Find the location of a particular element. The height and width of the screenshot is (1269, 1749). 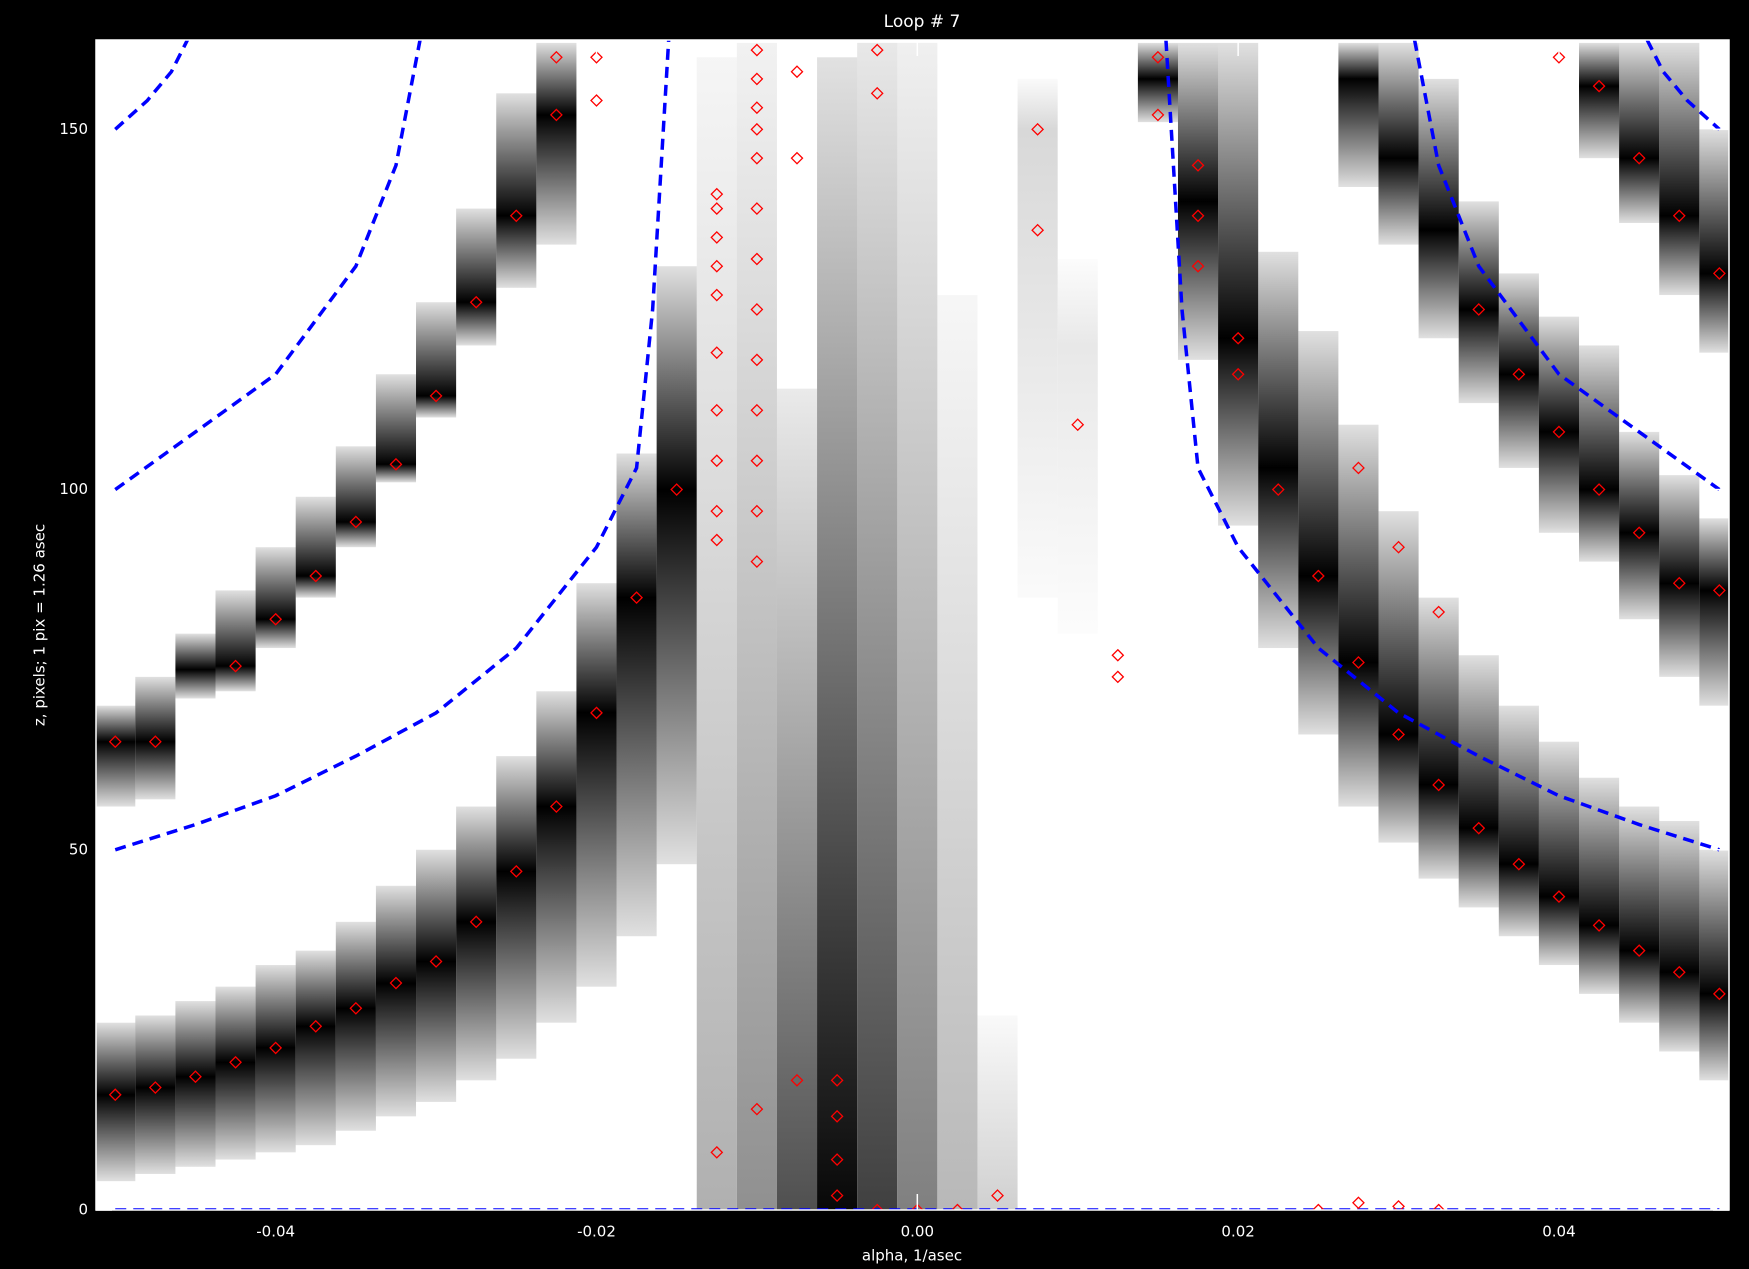

x-tick-label: -0.02 is located at coordinates (596, 1232).